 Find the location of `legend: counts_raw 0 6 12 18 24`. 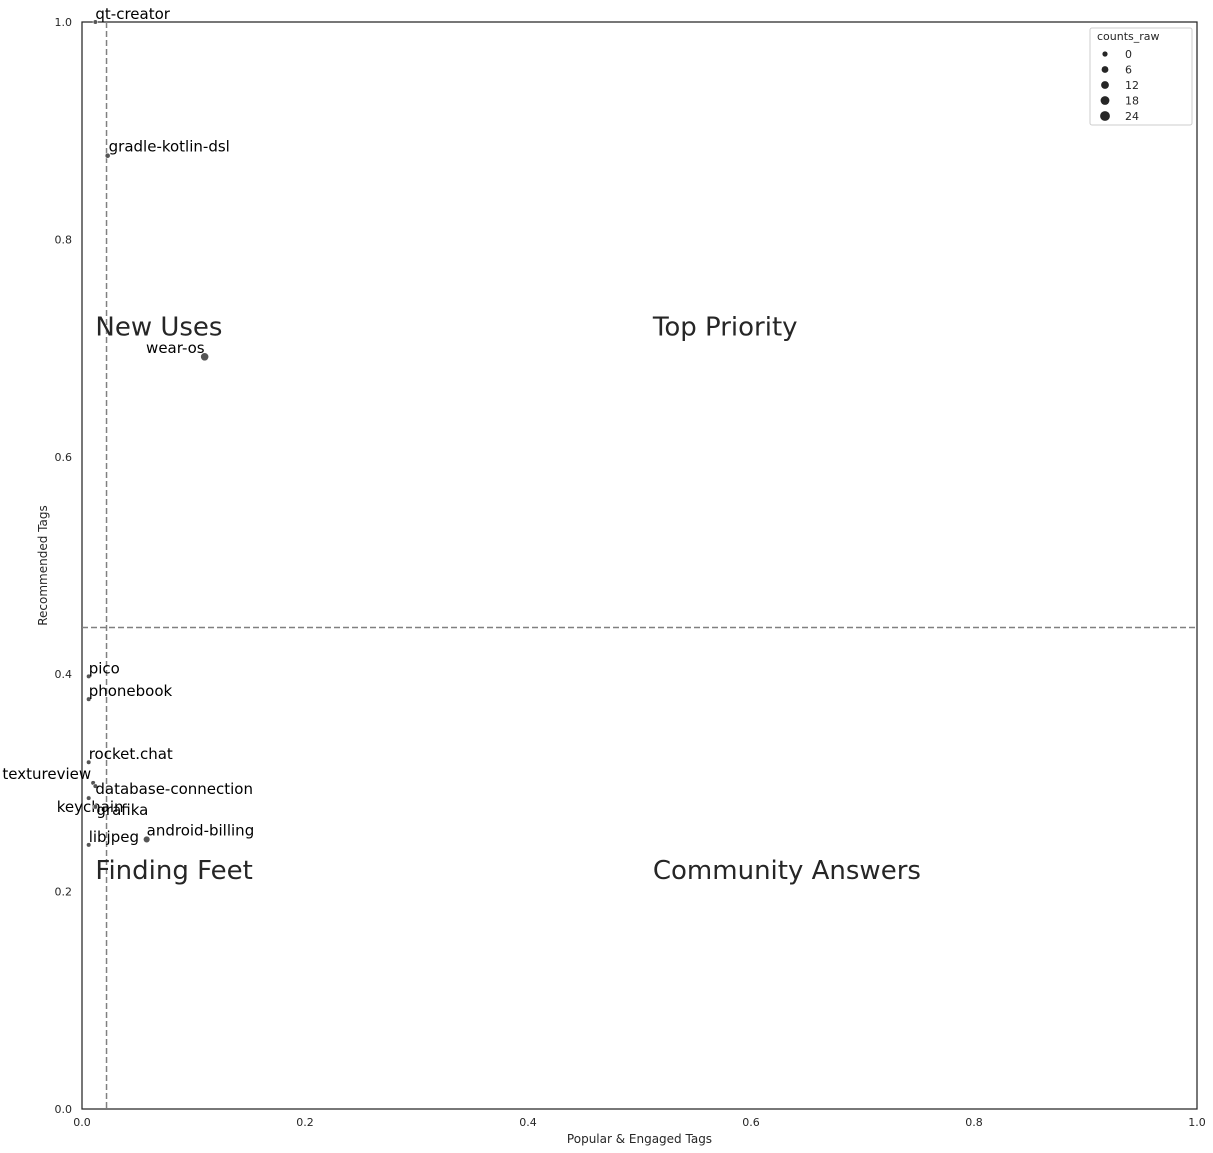

legend: counts_raw 0 6 12 18 24 is located at coordinates (1141, 76).